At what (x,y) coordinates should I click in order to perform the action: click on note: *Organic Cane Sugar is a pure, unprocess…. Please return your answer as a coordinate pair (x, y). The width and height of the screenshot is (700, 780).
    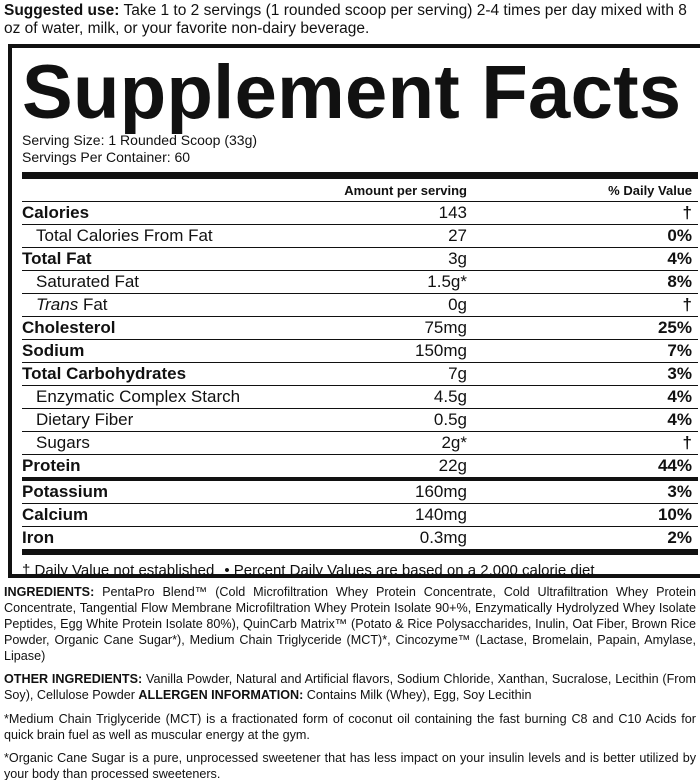
    Looking at the image, I should click on (350, 765).